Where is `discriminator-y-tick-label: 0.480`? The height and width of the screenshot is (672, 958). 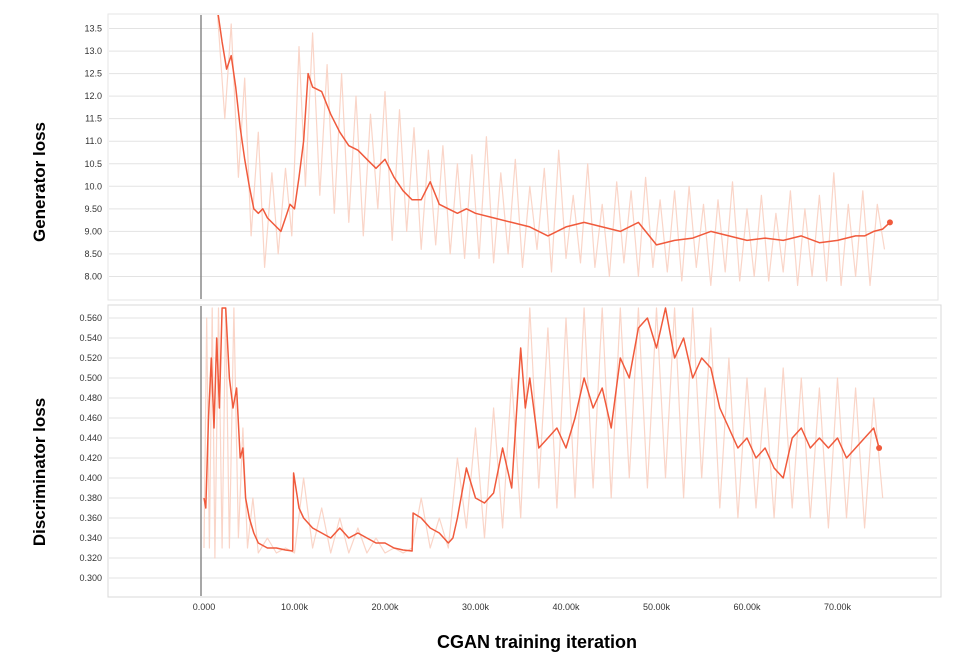
discriminator-y-tick-label: 0.480 is located at coordinates (90, 398).